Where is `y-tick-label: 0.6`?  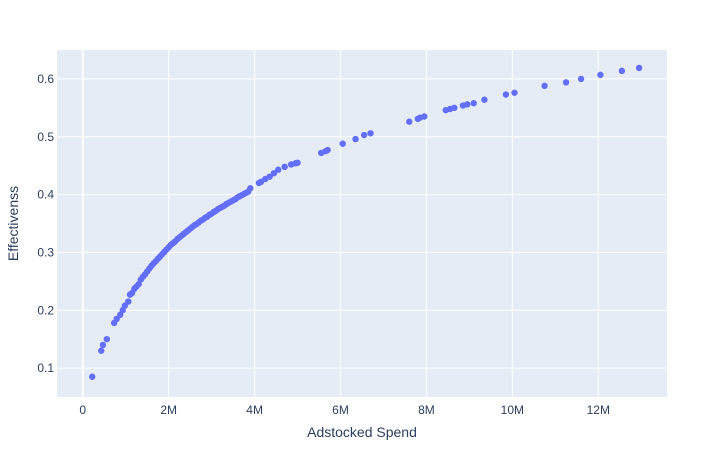 y-tick-label: 0.6 is located at coordinates (45, 79).